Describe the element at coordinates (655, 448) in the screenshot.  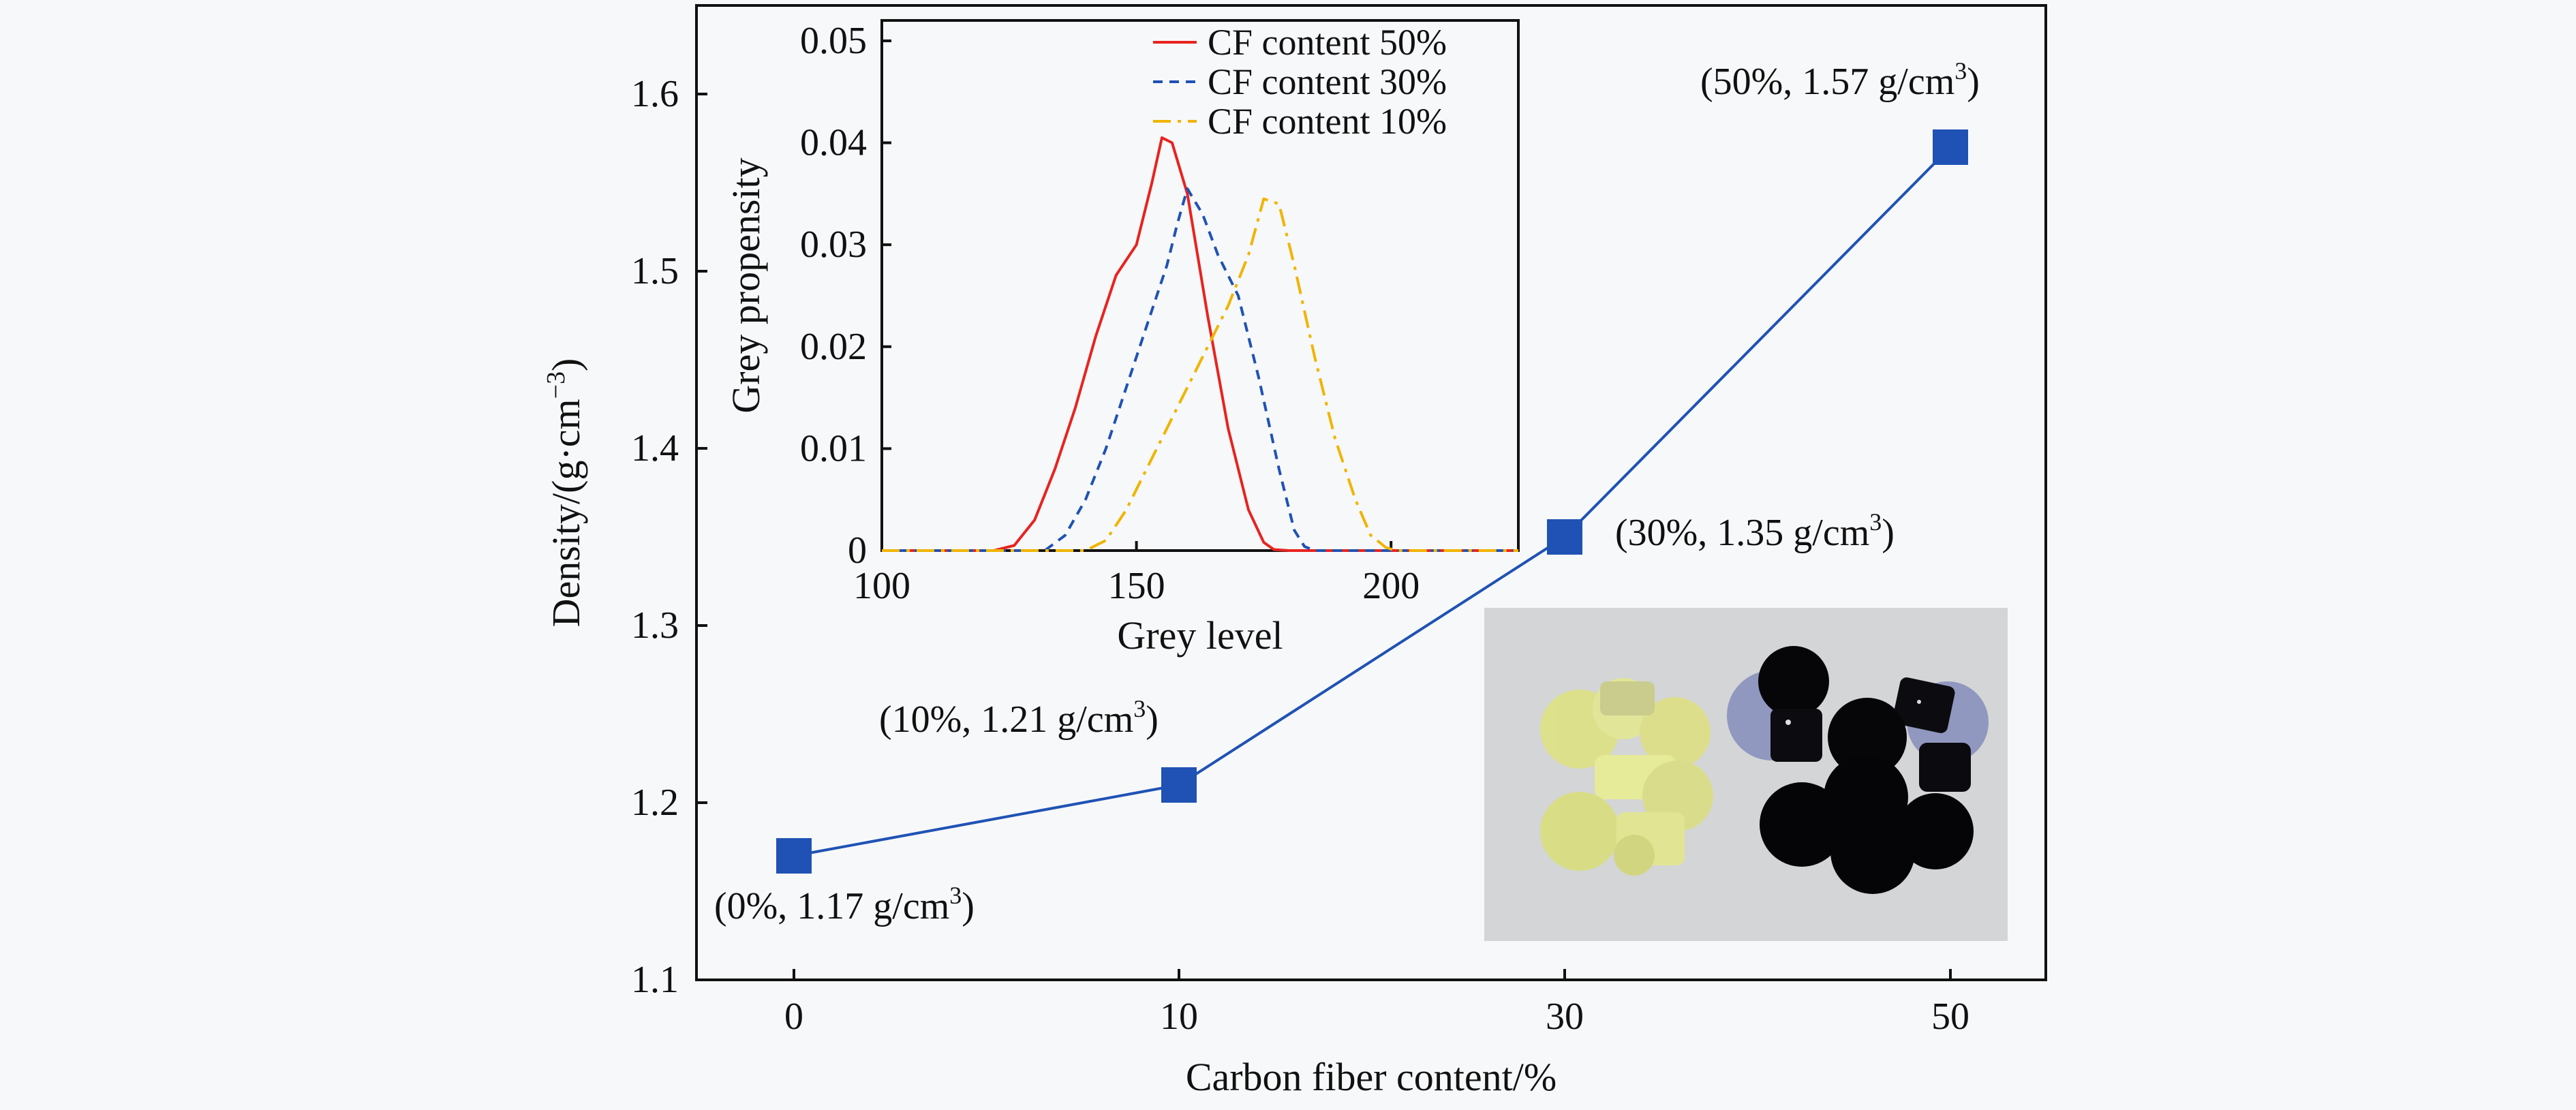
I see `y-tick-label: 1.4` at that location.